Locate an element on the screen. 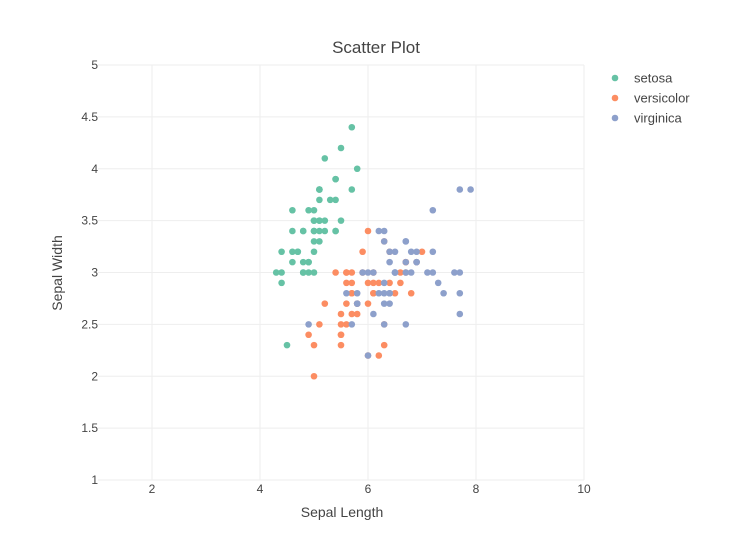 The height and width of the screenshot is (560, 752). legend-item-setosa: setosa is located at coordinates (642, 78).